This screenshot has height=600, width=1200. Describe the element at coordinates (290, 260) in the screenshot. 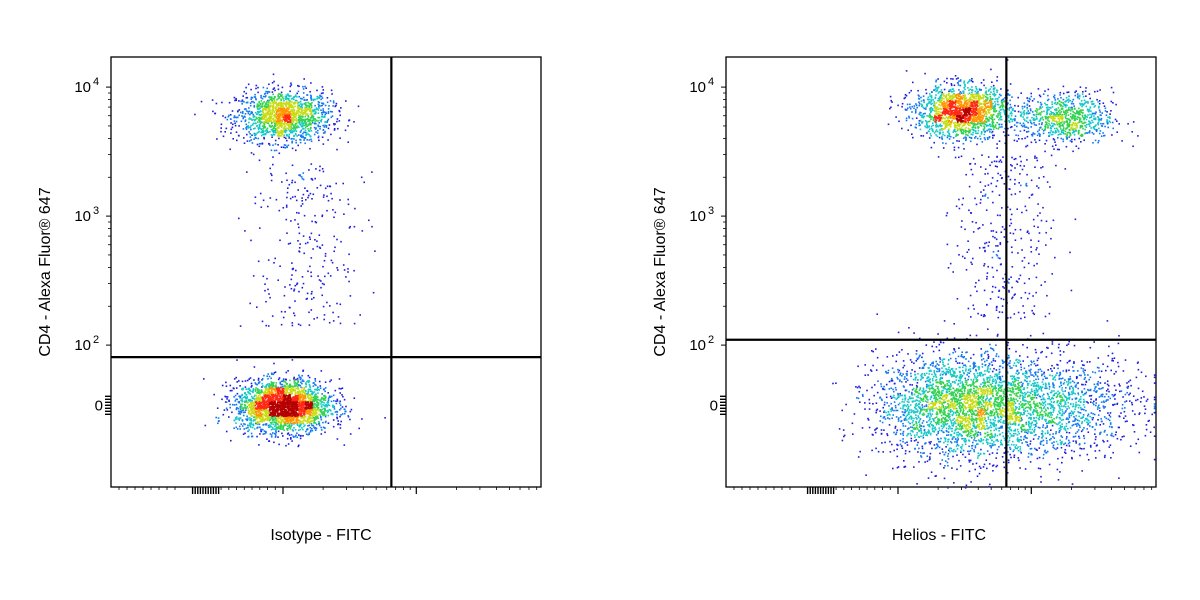

I see `dot-layer-left` at that location.